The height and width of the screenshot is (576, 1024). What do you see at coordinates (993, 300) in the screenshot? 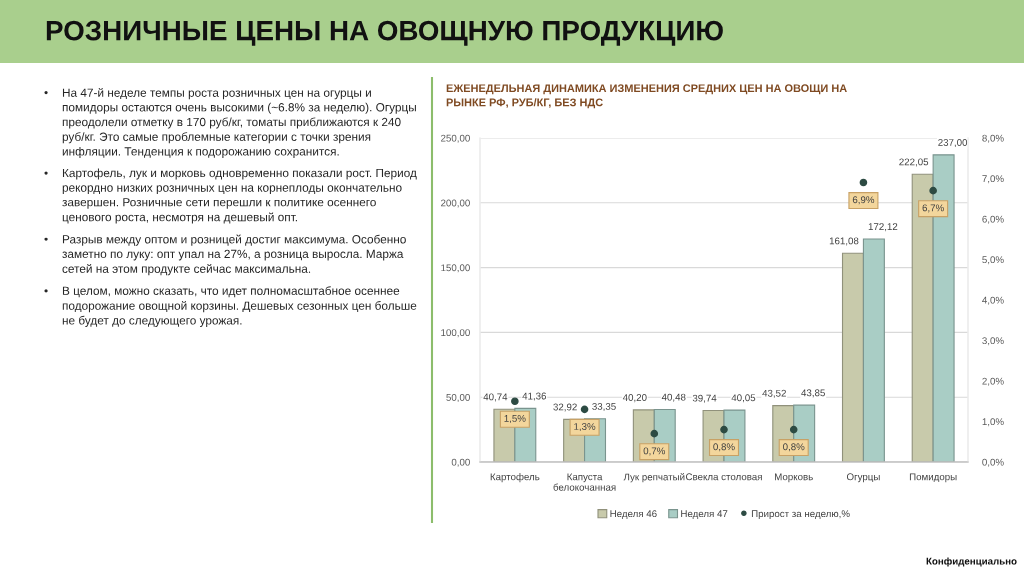
I see `y2-tick-label: 4,0%` at bounding box center [993, 300].